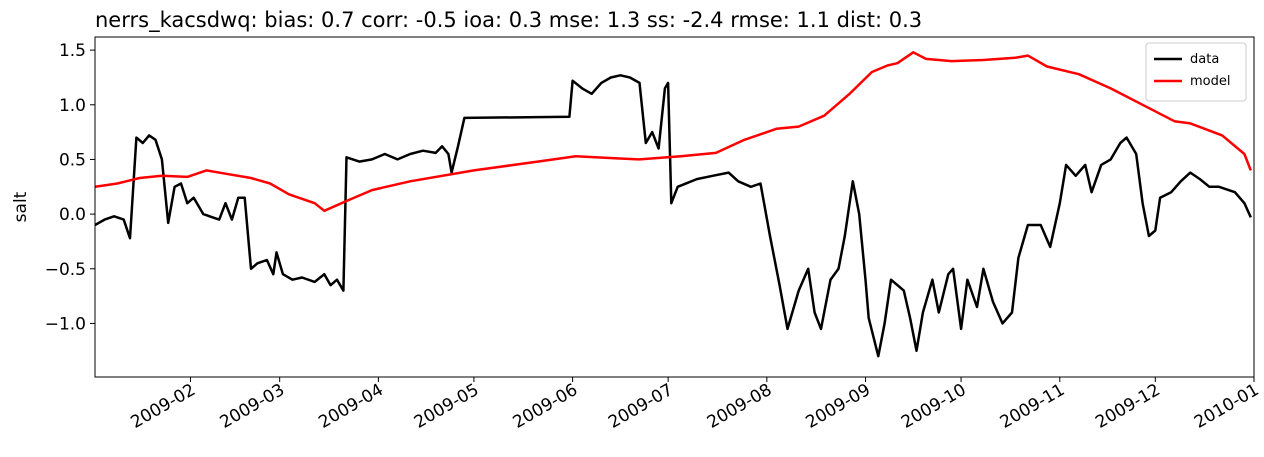 Image resolution: width=1264 pixels, height=457 pixels. Describe the element at coordinates (839, 406) in the screenshot. I see `x-tick-label: 2009-09` at that location.